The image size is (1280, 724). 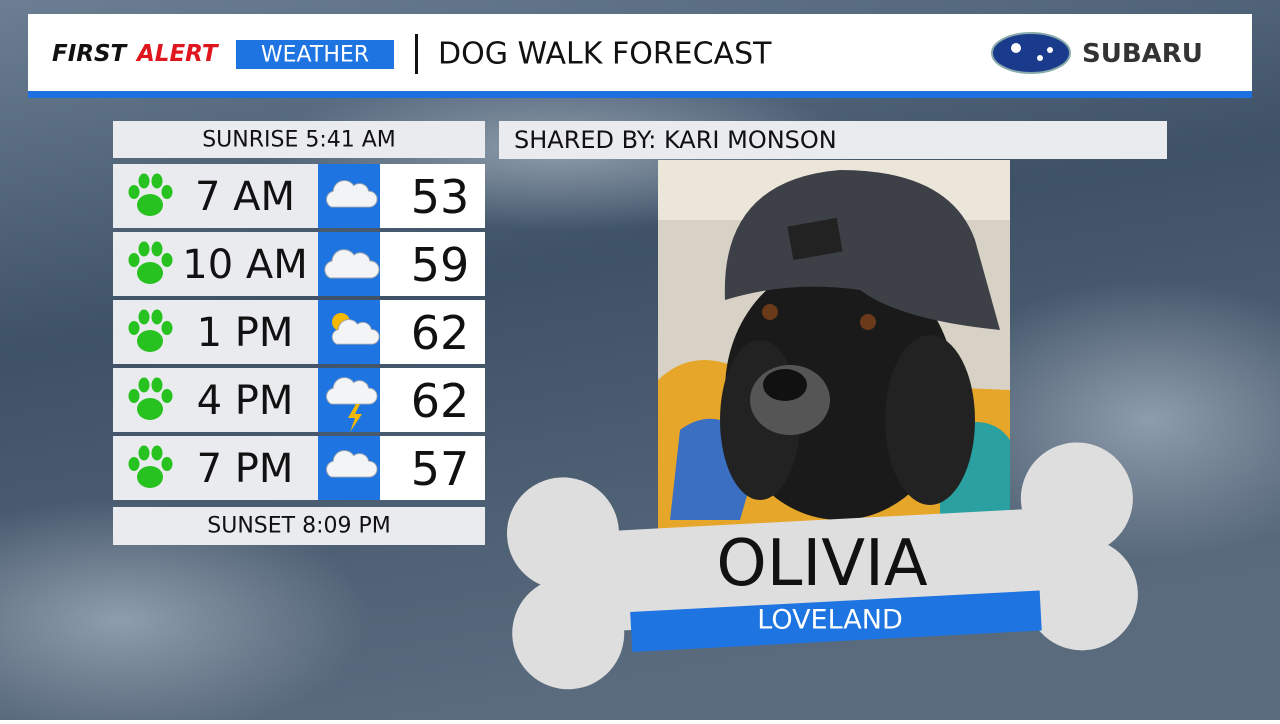 I want to click on shared-by-bar, so click(x=833, y=140).